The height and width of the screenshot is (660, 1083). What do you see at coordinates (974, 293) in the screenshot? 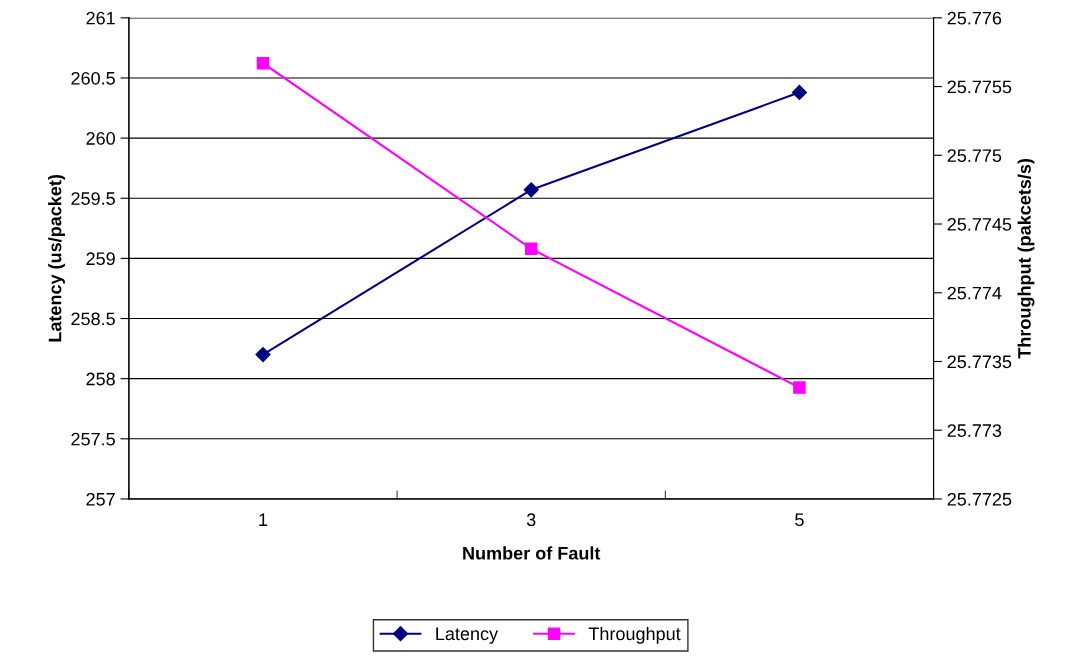
I see `y2-tick-label: 25.774` at bounding box center [974, 293].